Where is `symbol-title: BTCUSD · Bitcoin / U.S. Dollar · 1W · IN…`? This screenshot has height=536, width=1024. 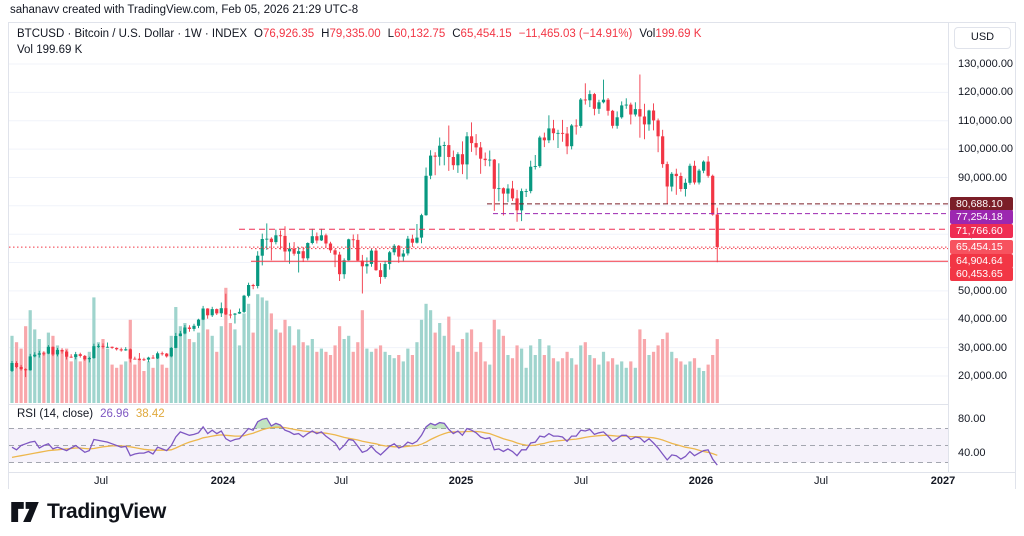 symbol-title: BTCUSD · Bitcoin / U.S. Dollar · 1W · IN… is located at coordinates (132, 34).